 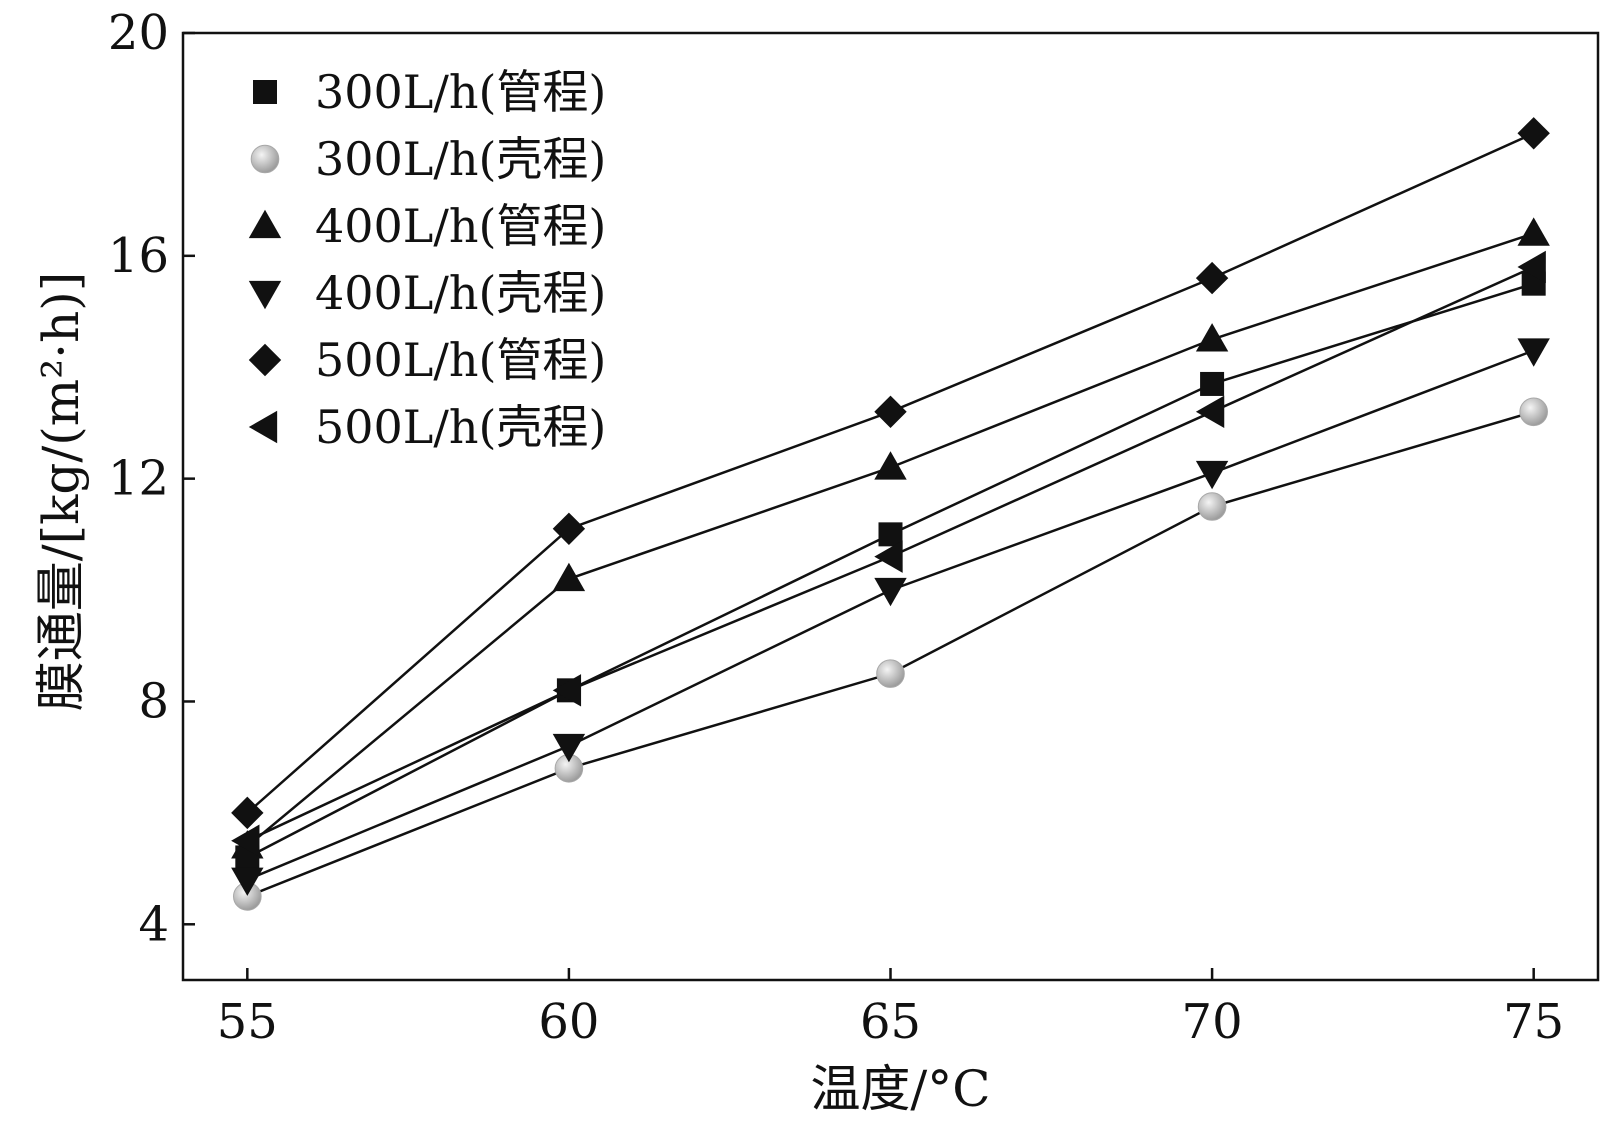 I want to click on legend-item: 500L/h(壳程), so click(x=427, y=427).